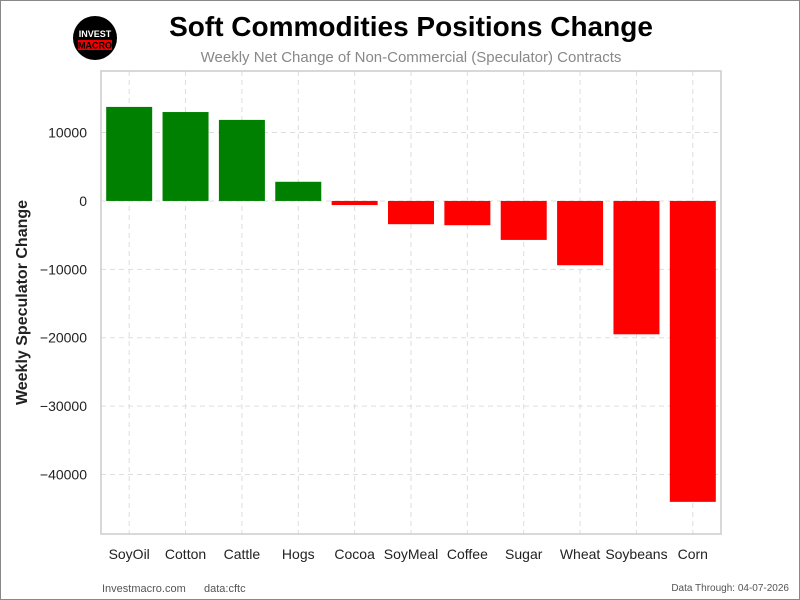 This screenshot has width=800, height=600. What do you see at coordinates (63, 406) in the screenshot?
I see `y-tick-label: −30000` at bounding box center [63, 406].